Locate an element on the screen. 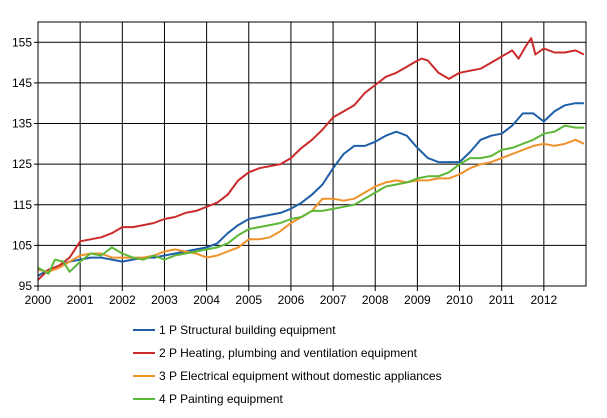  x-tick-label: 2009 is located at coordinates (417, 300).